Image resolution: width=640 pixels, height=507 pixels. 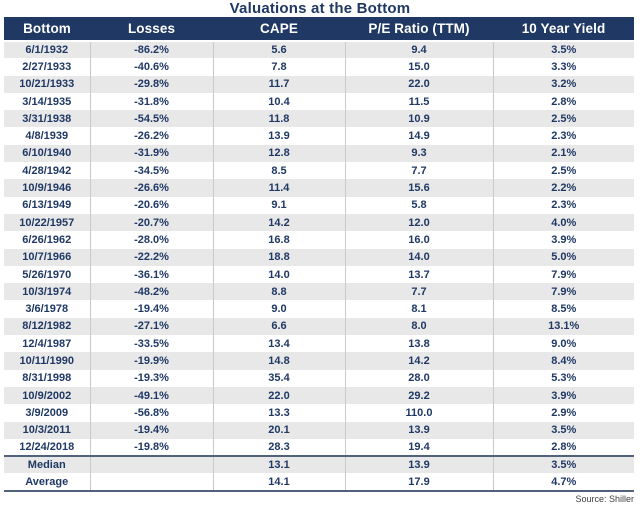 What do you see at coordinates (47, 50) in the screenshot?
I see `cell-bottom-date: 6/1/1932` at bounding box center [47, 50].